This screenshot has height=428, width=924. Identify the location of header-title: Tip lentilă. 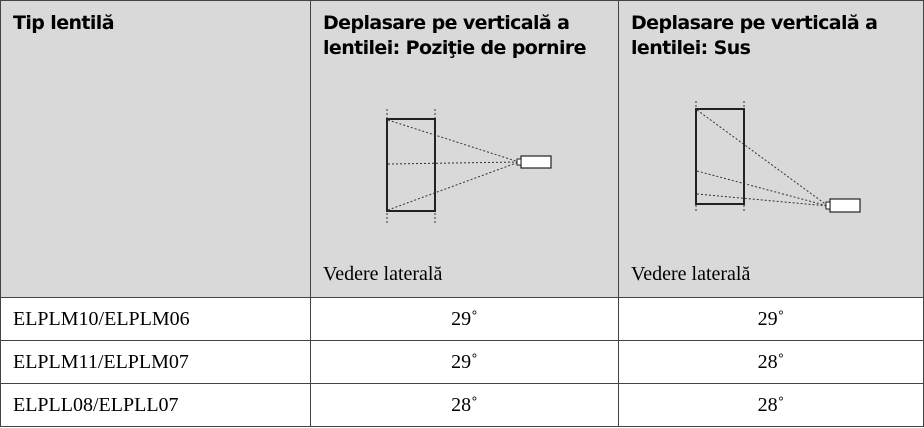
(64, 23).